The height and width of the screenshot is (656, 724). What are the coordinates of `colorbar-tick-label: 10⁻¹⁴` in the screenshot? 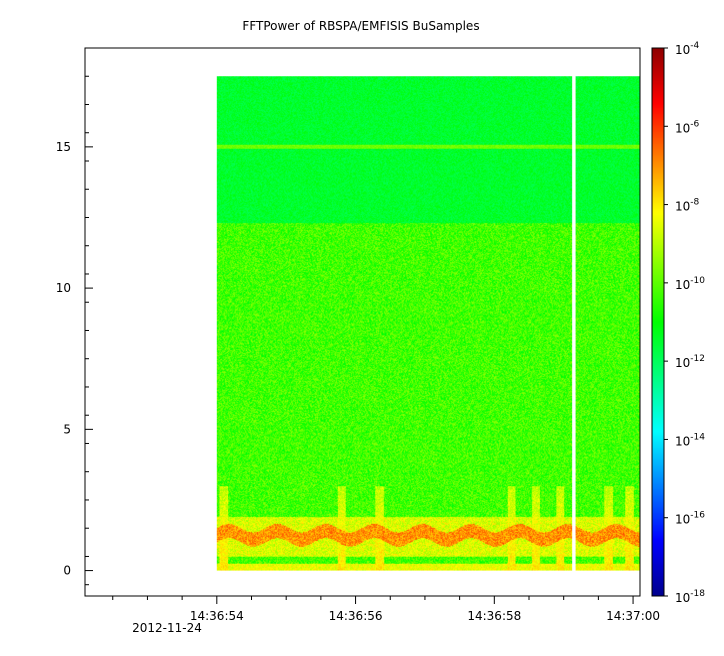 It's located at (690, 440).